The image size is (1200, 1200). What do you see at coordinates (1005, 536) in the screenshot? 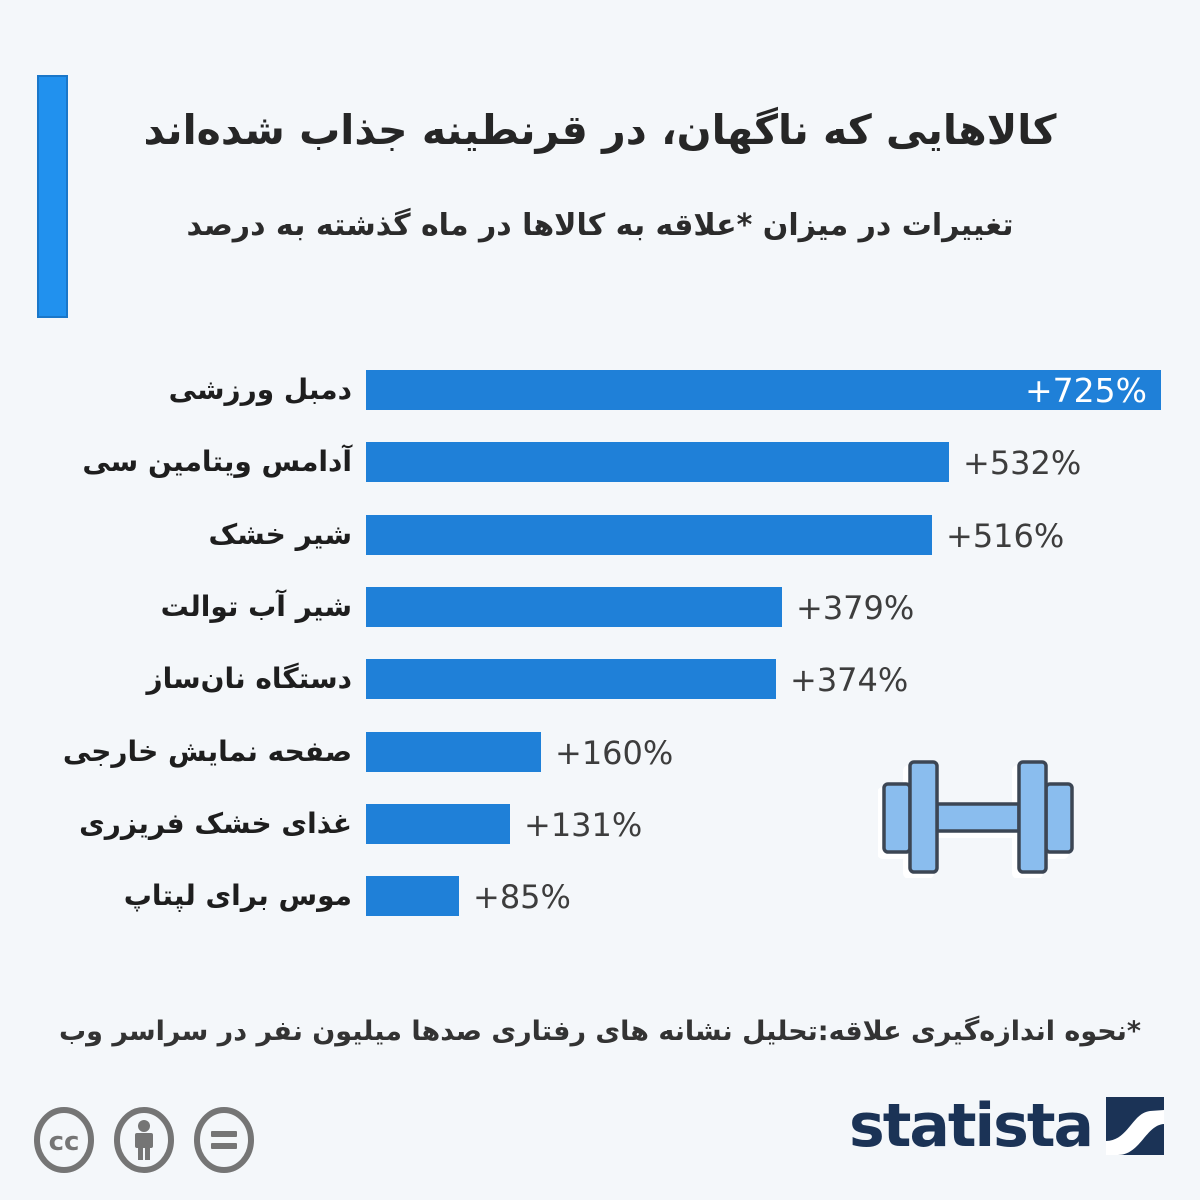
I see `value-label: +516%` at bounding box center [1005, 536].